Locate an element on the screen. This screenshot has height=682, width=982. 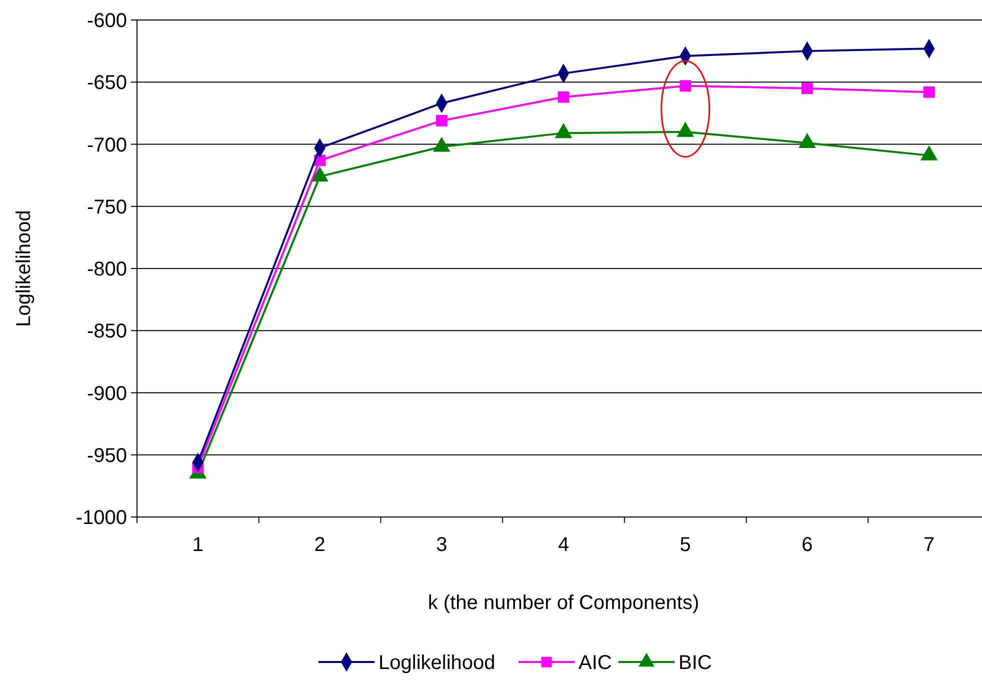
x-tick-label: 6 is located at coordinates (807, 545).